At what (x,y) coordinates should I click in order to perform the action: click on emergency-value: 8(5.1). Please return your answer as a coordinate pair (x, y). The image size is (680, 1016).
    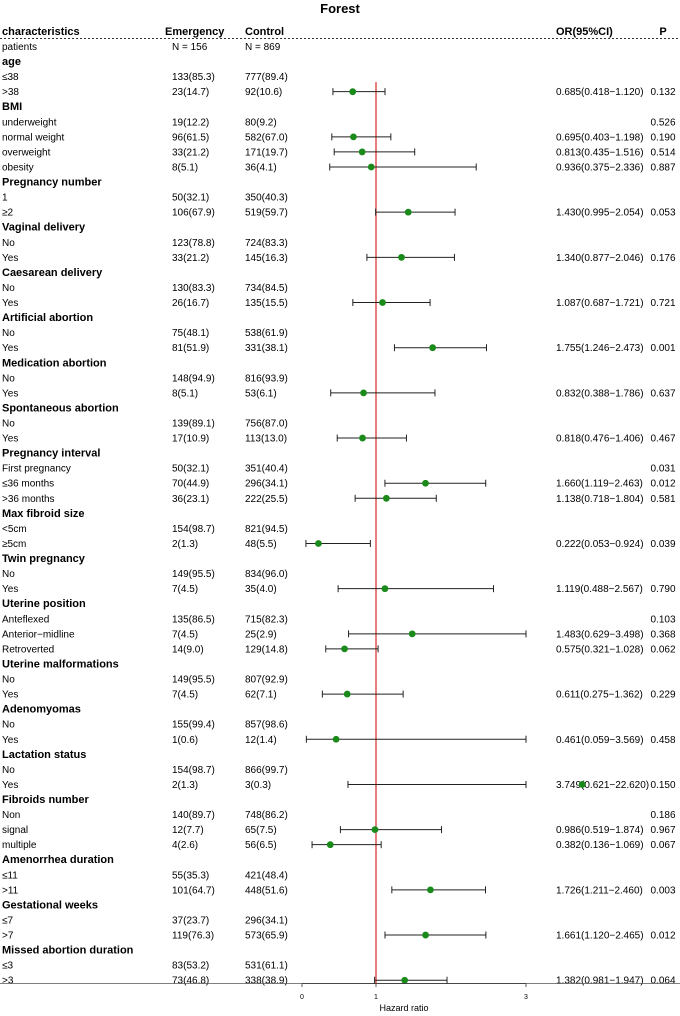
    Looking at the image, I should click on (185, 167).